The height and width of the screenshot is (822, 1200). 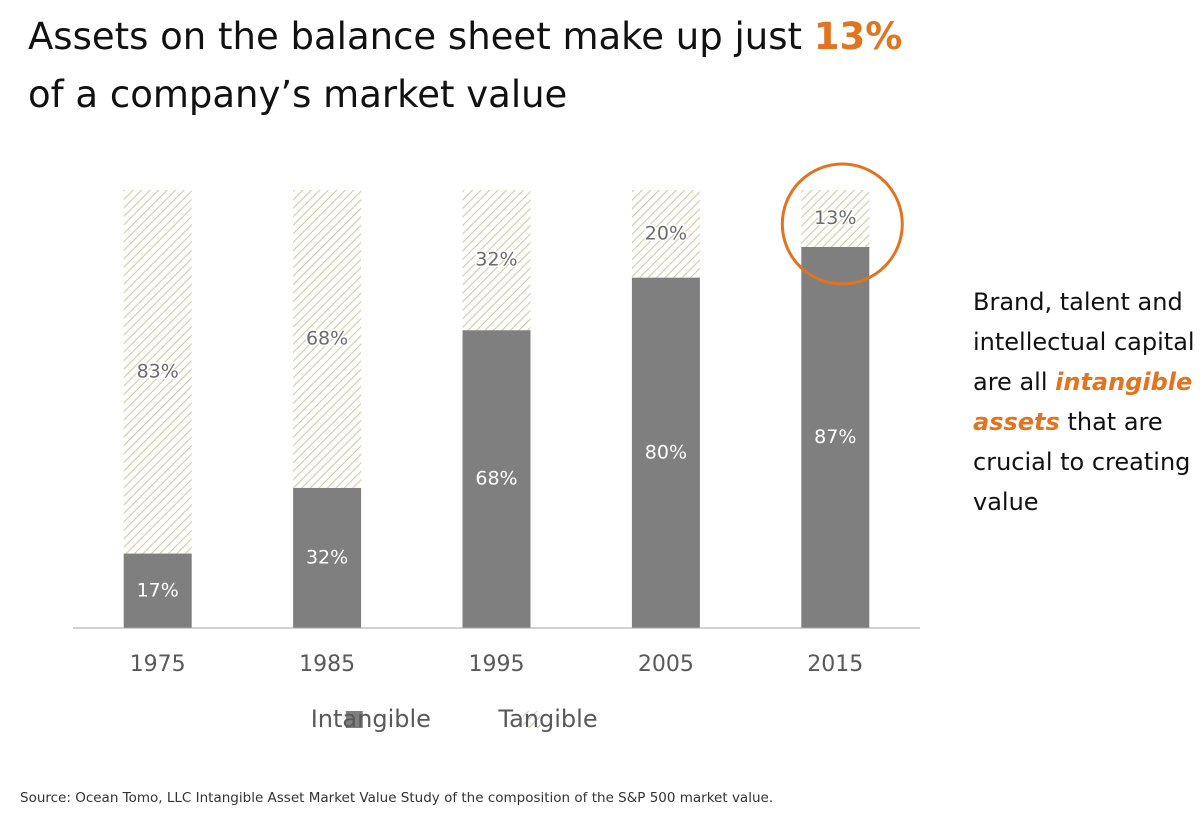 I want to click on data-label: 87%, so click(x=835, y=437).